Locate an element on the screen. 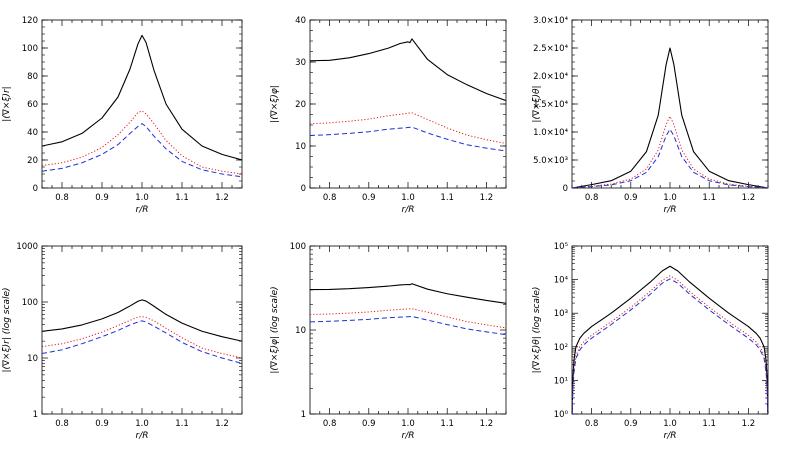  y-tick-label: 30 is located at coordinates (300, 63).